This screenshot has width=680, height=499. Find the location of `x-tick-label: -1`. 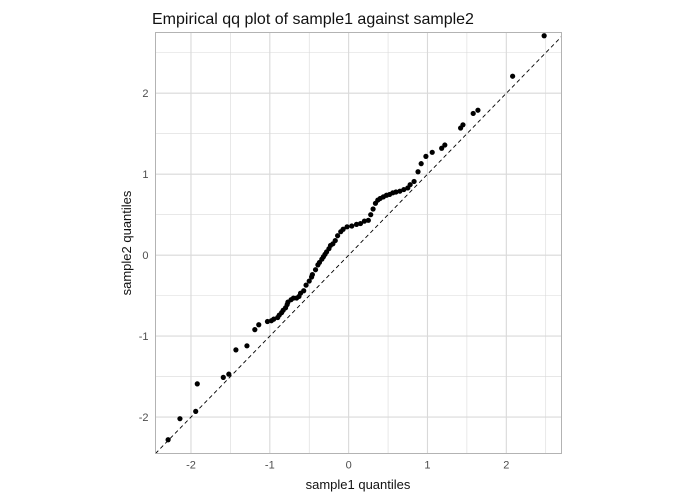

x-tick-label: -1 is located at coordinates (270, 466).